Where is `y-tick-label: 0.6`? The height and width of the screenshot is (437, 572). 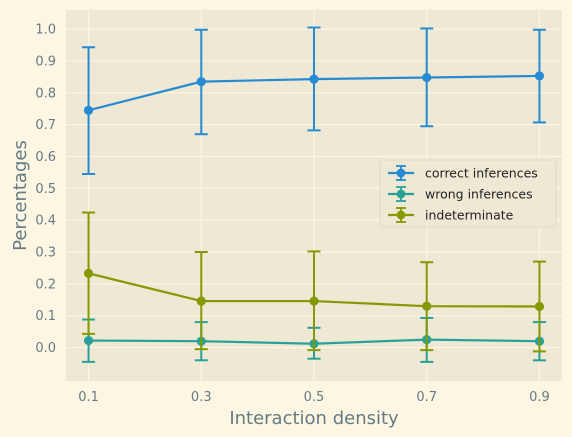
y-tick-label: 0.6 is located at coordinates (45, 157).